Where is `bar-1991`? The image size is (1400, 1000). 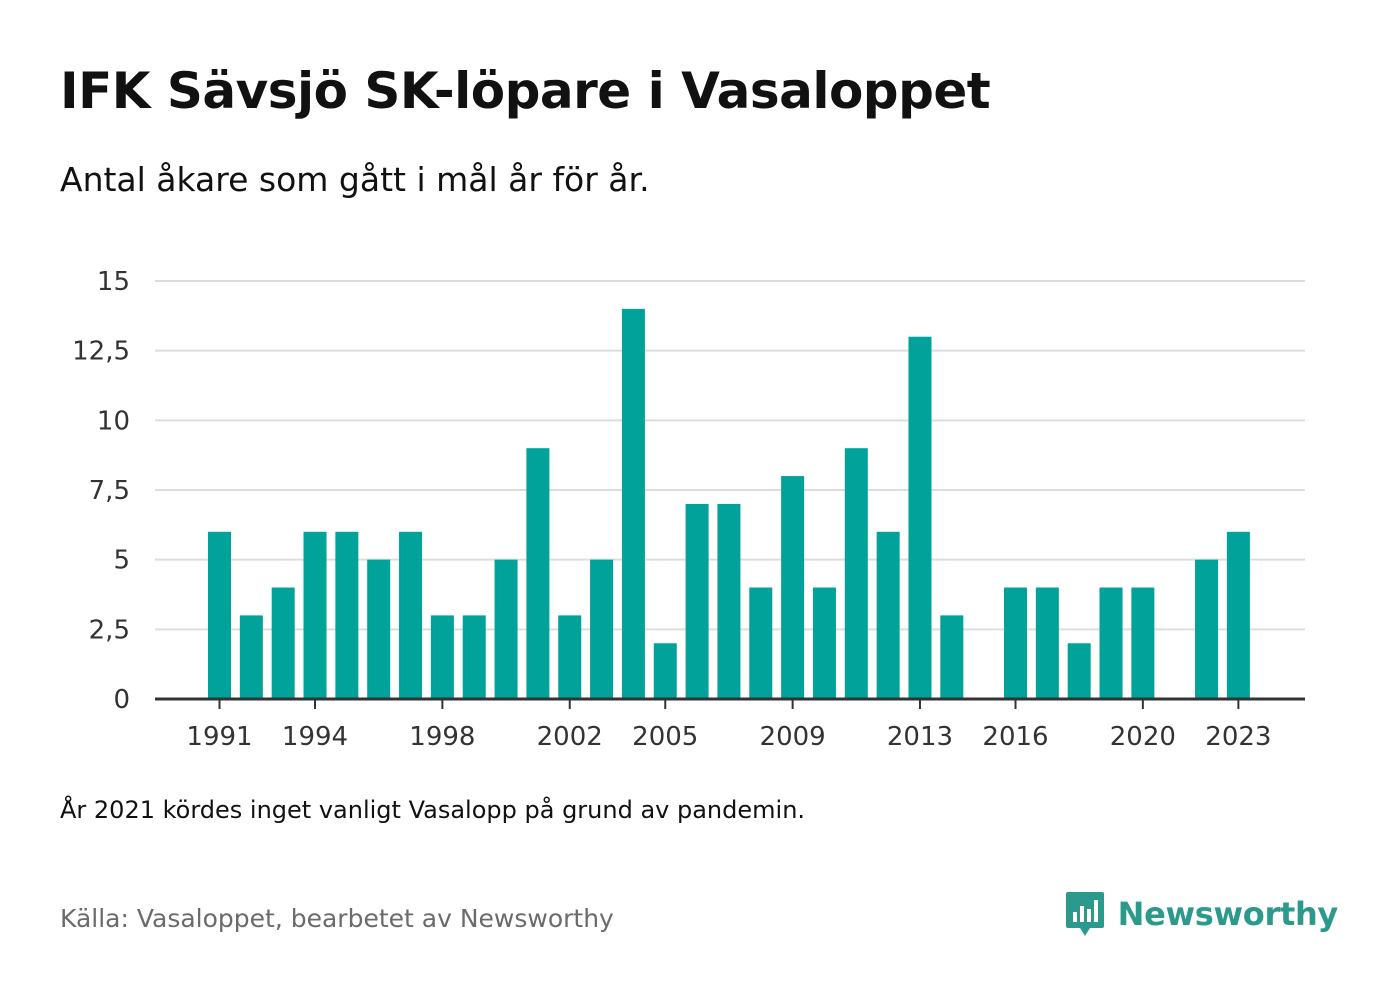
bar-1991 is located at coordinates (219, 615).